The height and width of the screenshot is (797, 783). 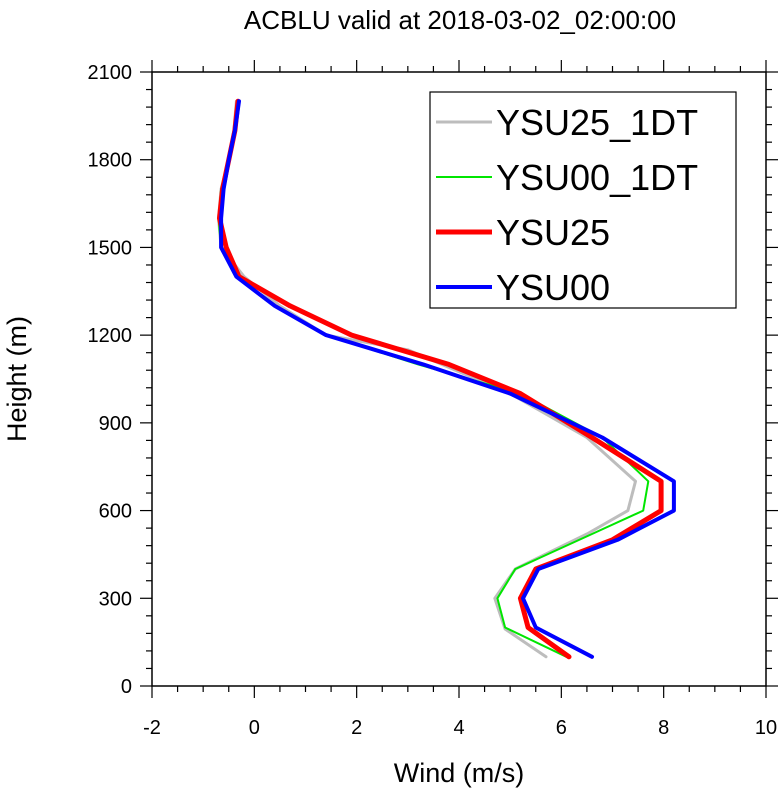 What do you see at coordinates (553, 287) in the screenshot?
I see `legend-label: YSU00` at bounding box center [553, 287].